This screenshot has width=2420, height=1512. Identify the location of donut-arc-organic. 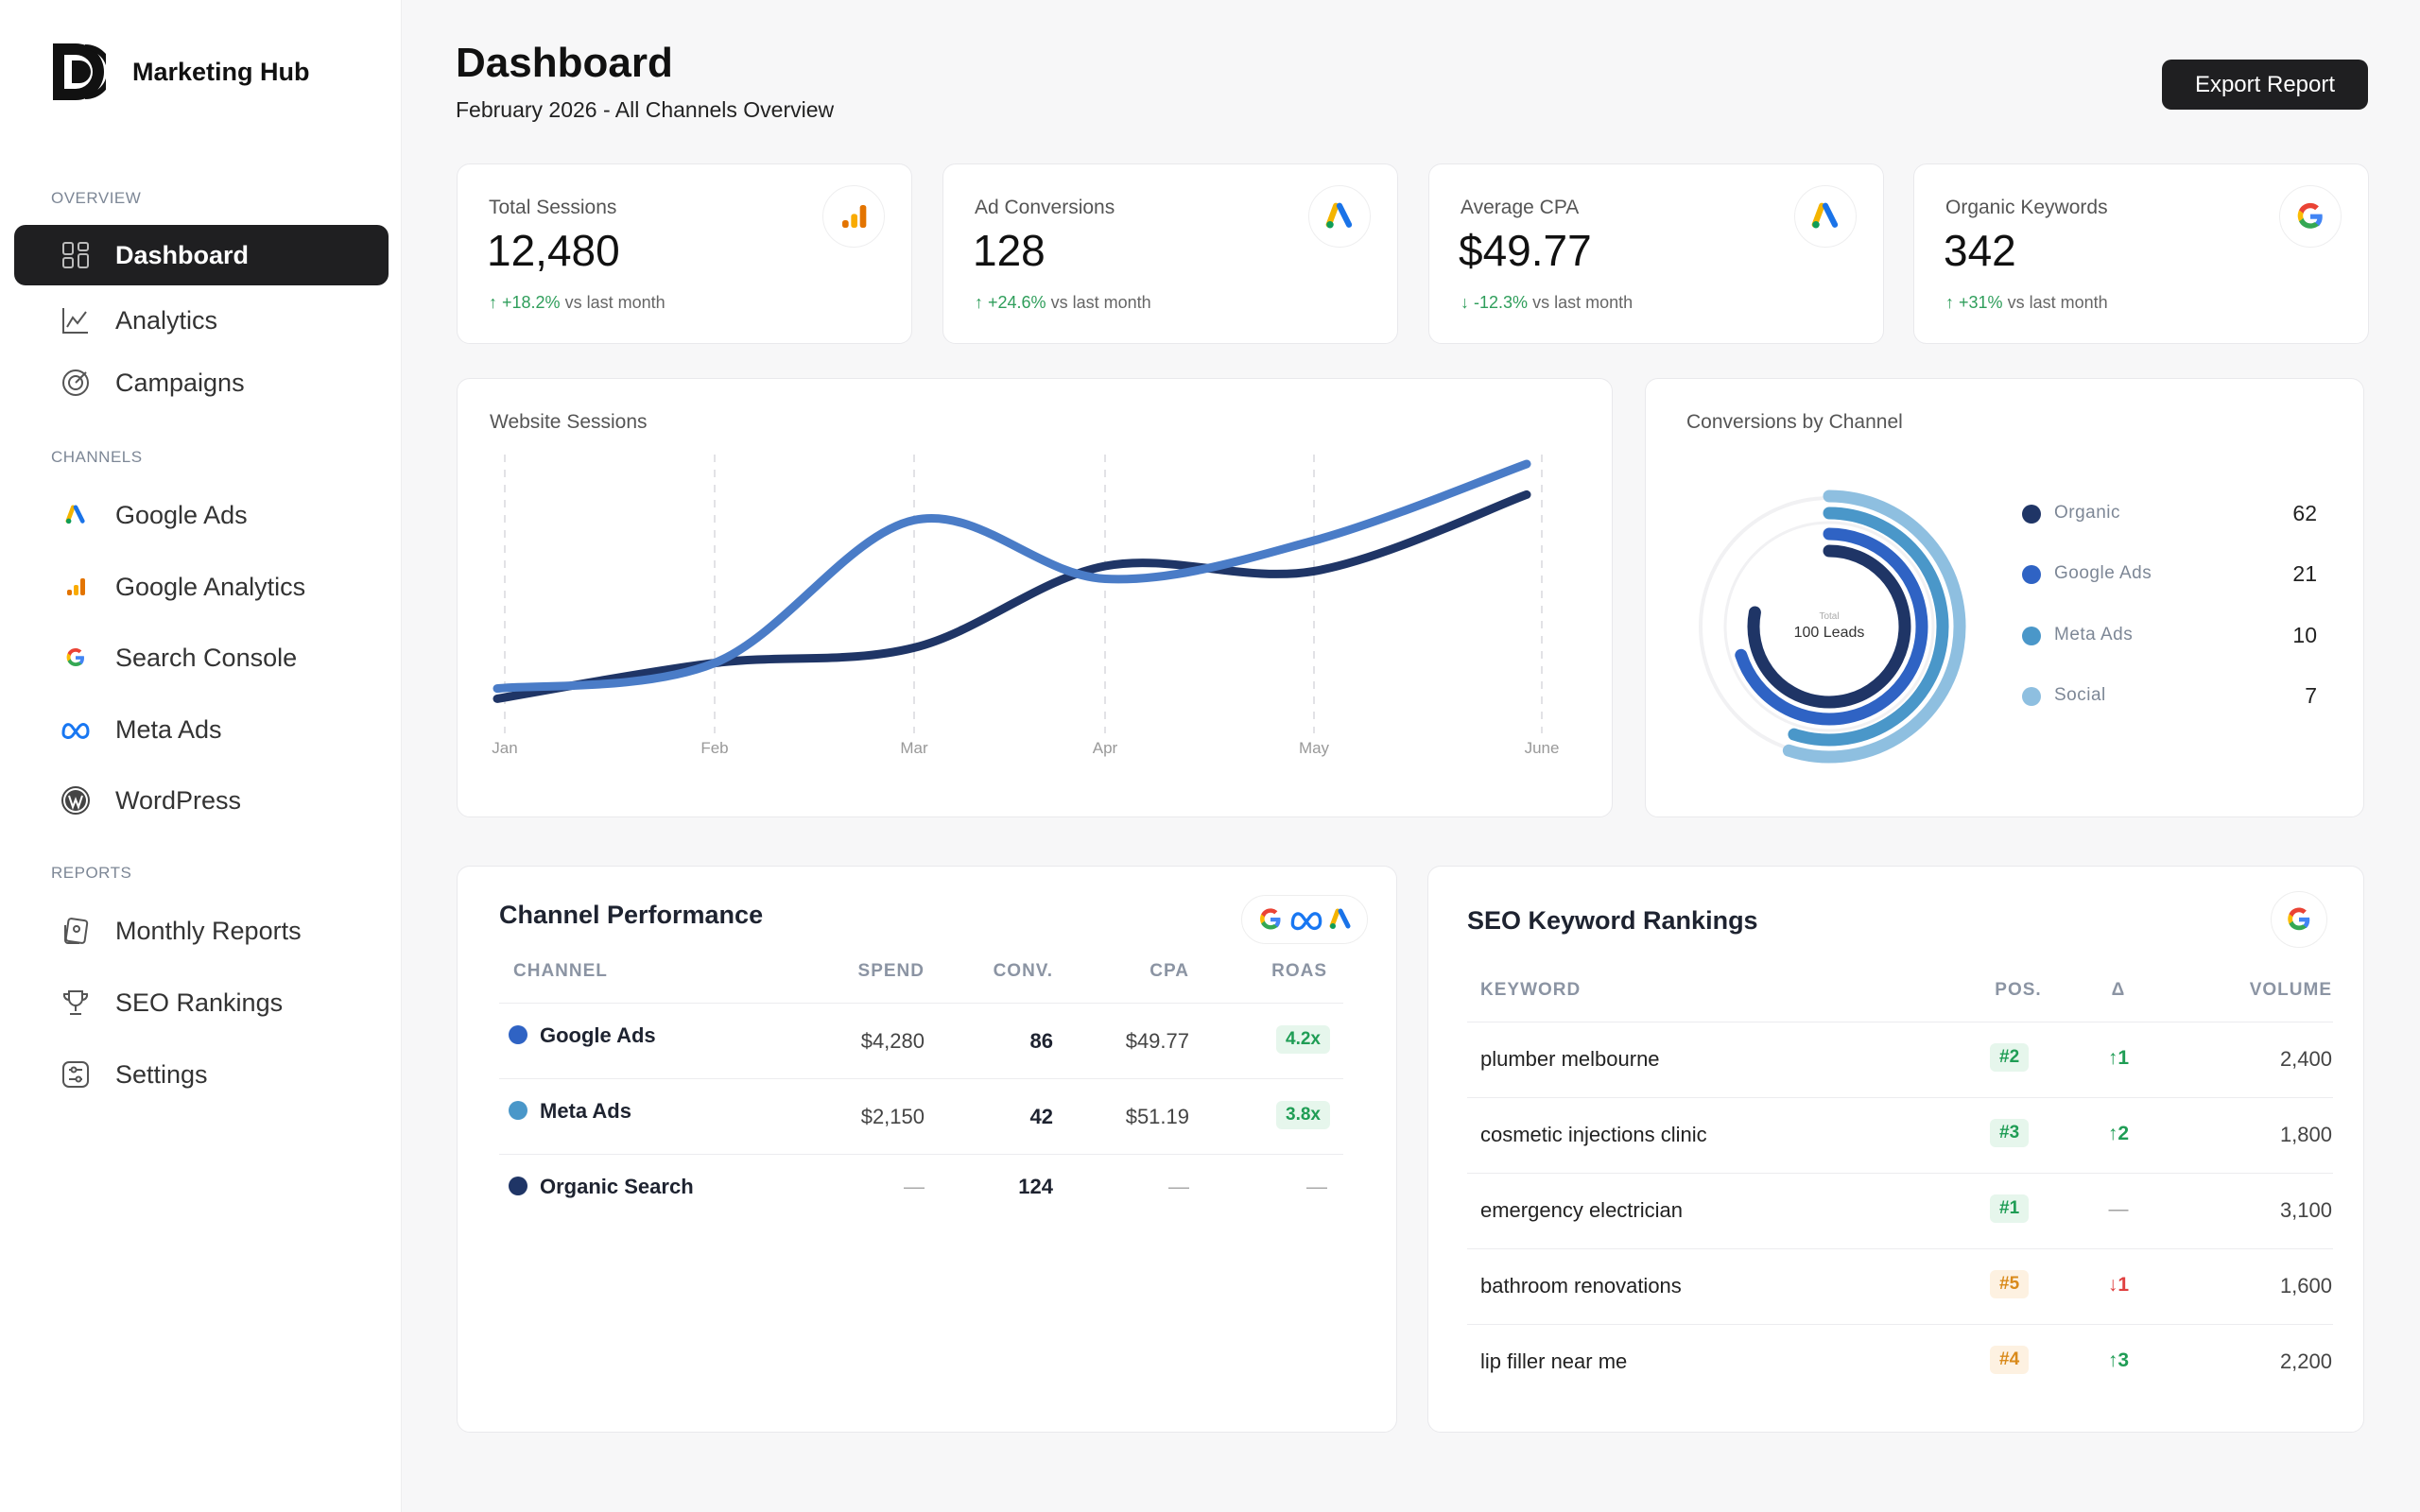
(1829, 626).